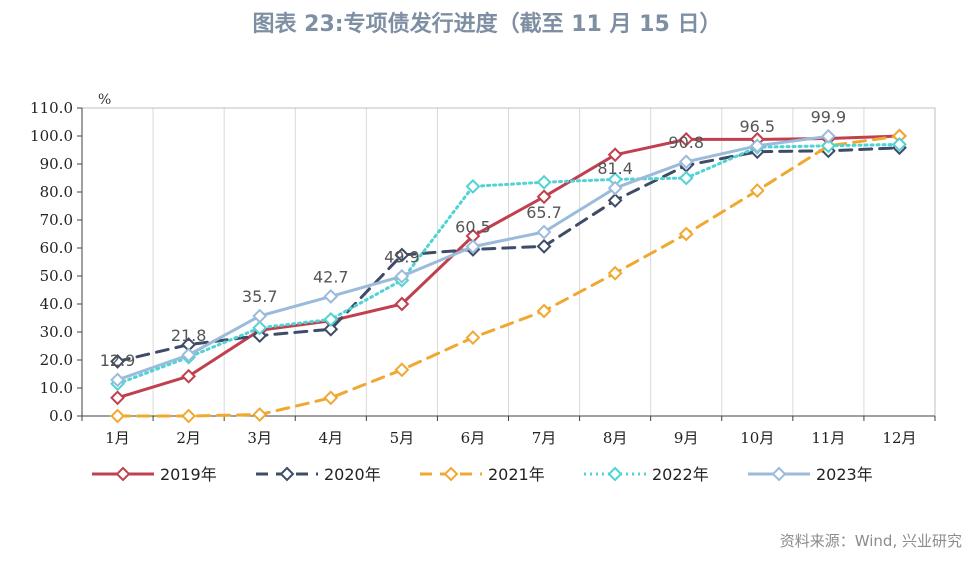 The width and height of the screenshot is (974, 561). I want to click on y-tick-label: 10.0, so click(56, 388).